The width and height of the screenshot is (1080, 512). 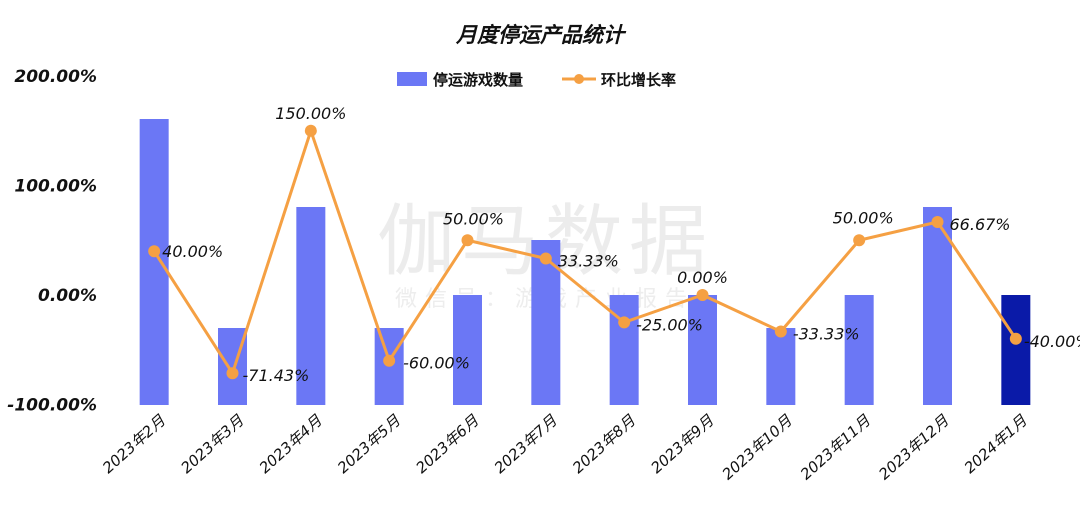 What do you see at coordinates (826, 333) in the screenshot?
I see `data-label: -33.33%` at bounding box center [826, 333].